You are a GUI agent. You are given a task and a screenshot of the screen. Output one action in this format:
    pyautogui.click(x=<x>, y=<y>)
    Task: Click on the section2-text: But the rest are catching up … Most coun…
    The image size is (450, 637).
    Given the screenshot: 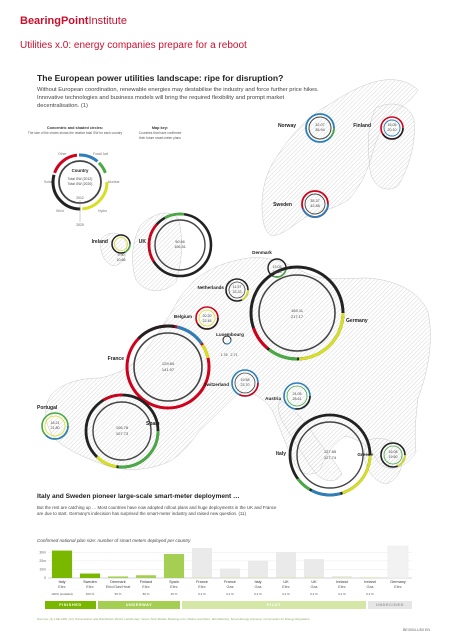 What is the action you would take?
    pyautogui.click(x=157, y=510)
    